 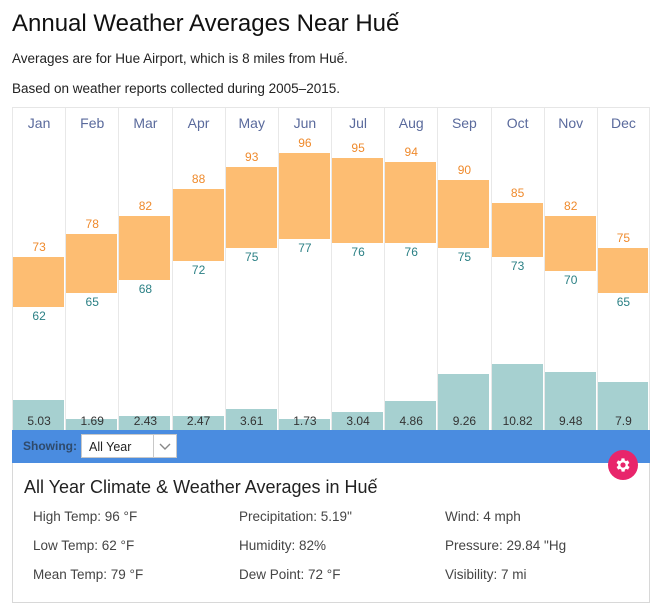 I want to click on low-temp-label: 62, so click(x=39, y=315).